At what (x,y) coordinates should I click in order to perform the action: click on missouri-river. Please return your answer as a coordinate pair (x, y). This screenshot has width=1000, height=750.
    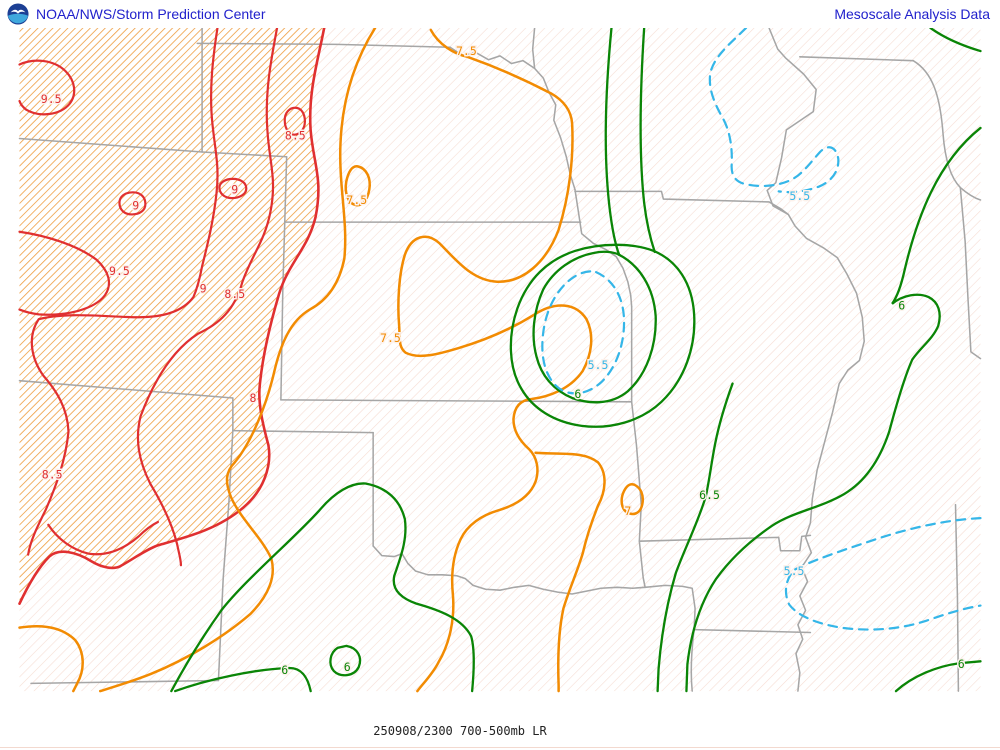
    Looking at the image, I should click on (512, 118).